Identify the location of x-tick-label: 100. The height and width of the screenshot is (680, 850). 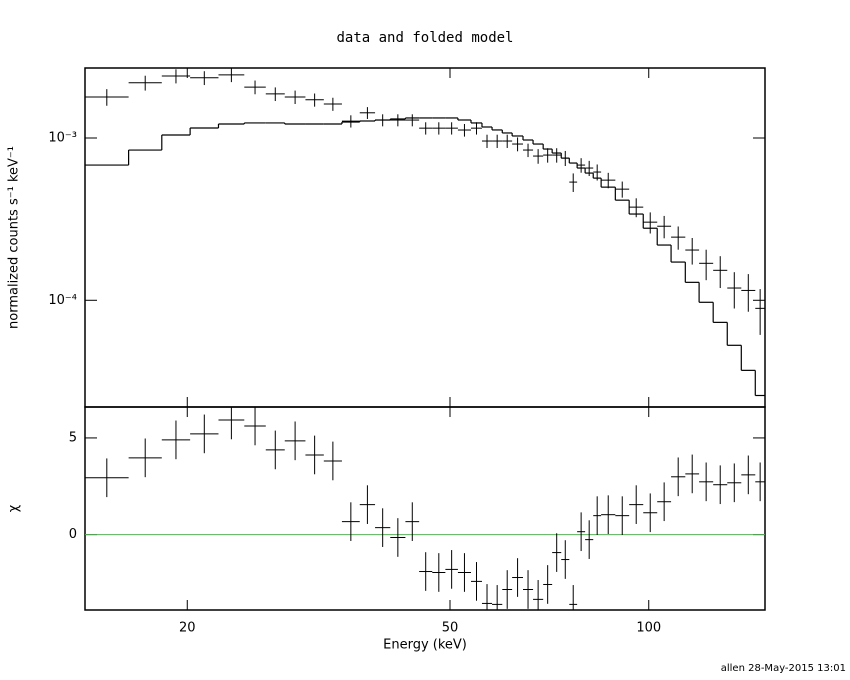
(648, 628).